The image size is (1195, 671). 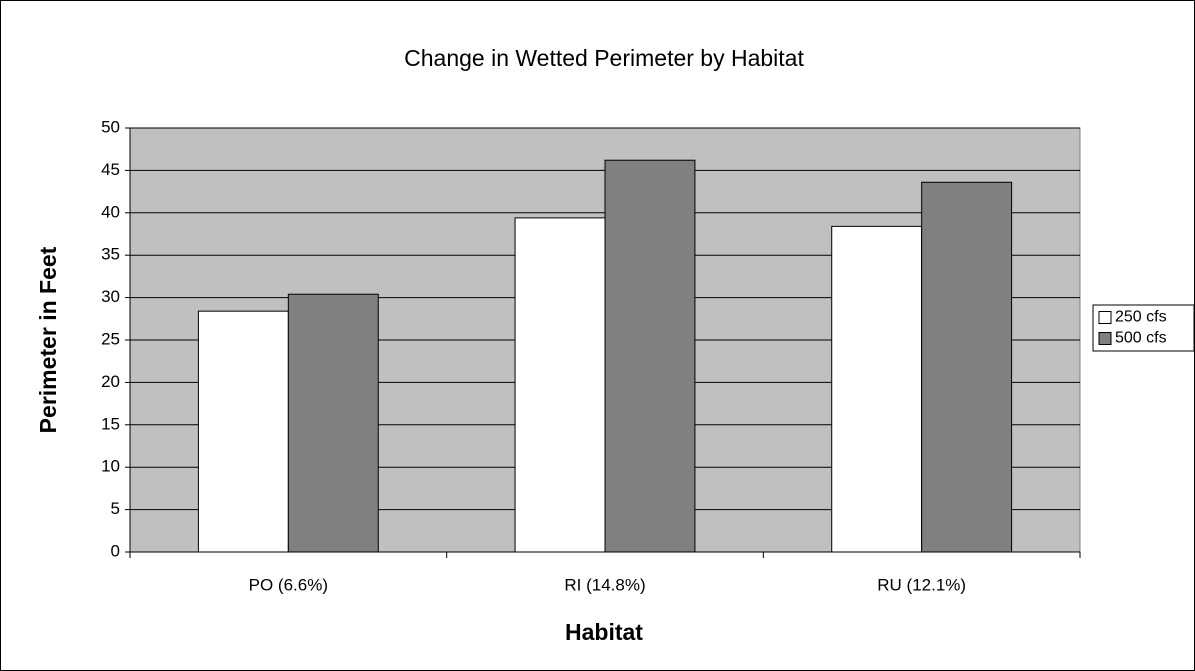 I want to click on y-tick-label: 30, so click(x=110, y=296).